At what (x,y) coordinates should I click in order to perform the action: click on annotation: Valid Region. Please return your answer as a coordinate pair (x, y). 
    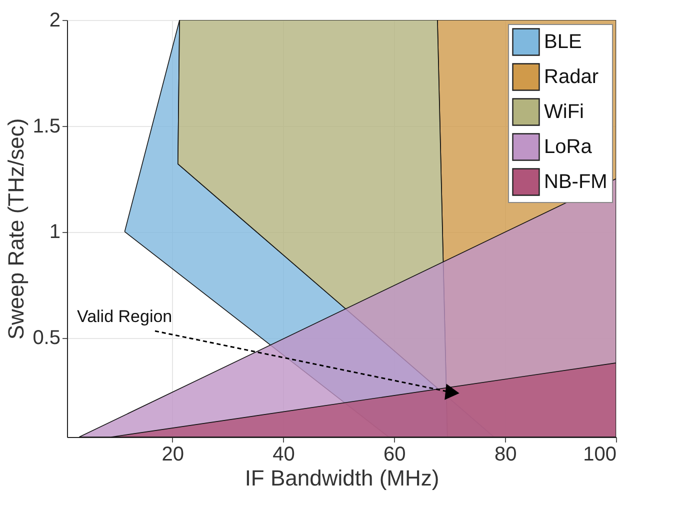
    Looking at the image, I should click on (124, 316).